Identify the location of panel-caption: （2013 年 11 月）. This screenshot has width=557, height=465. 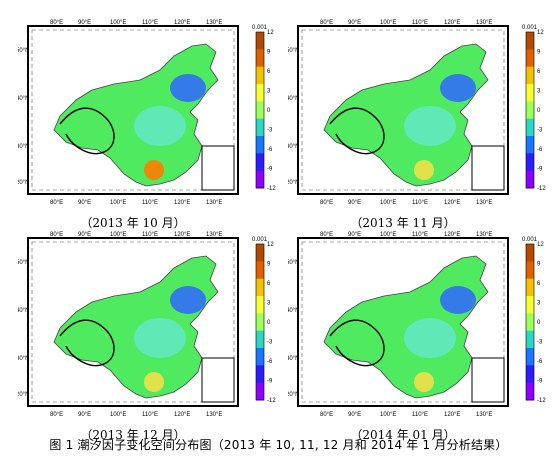
(403, 223).